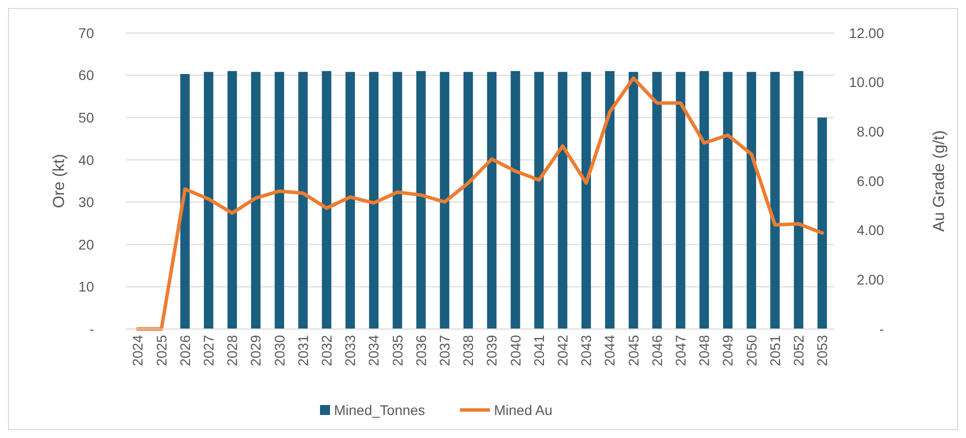 The width and height of the screenshot is (966, 438). Describe the element at coordinates (798, 350) in the screenshot. I see `x-tick-label: 2052` at that location.